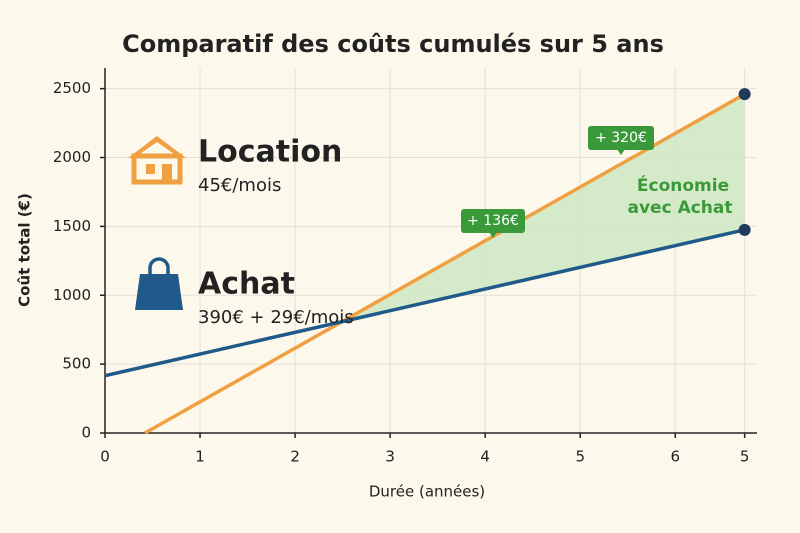  I want to click on y-tick-label: 2000, so click(72, 157).